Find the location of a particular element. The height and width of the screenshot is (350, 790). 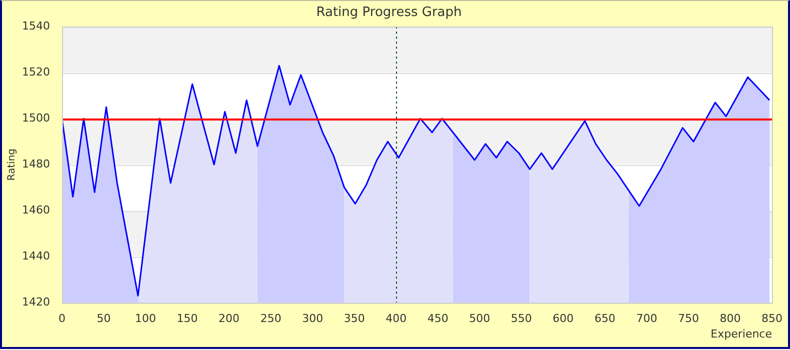

x-tick-label: 250 is located at coordinates (271, 319).